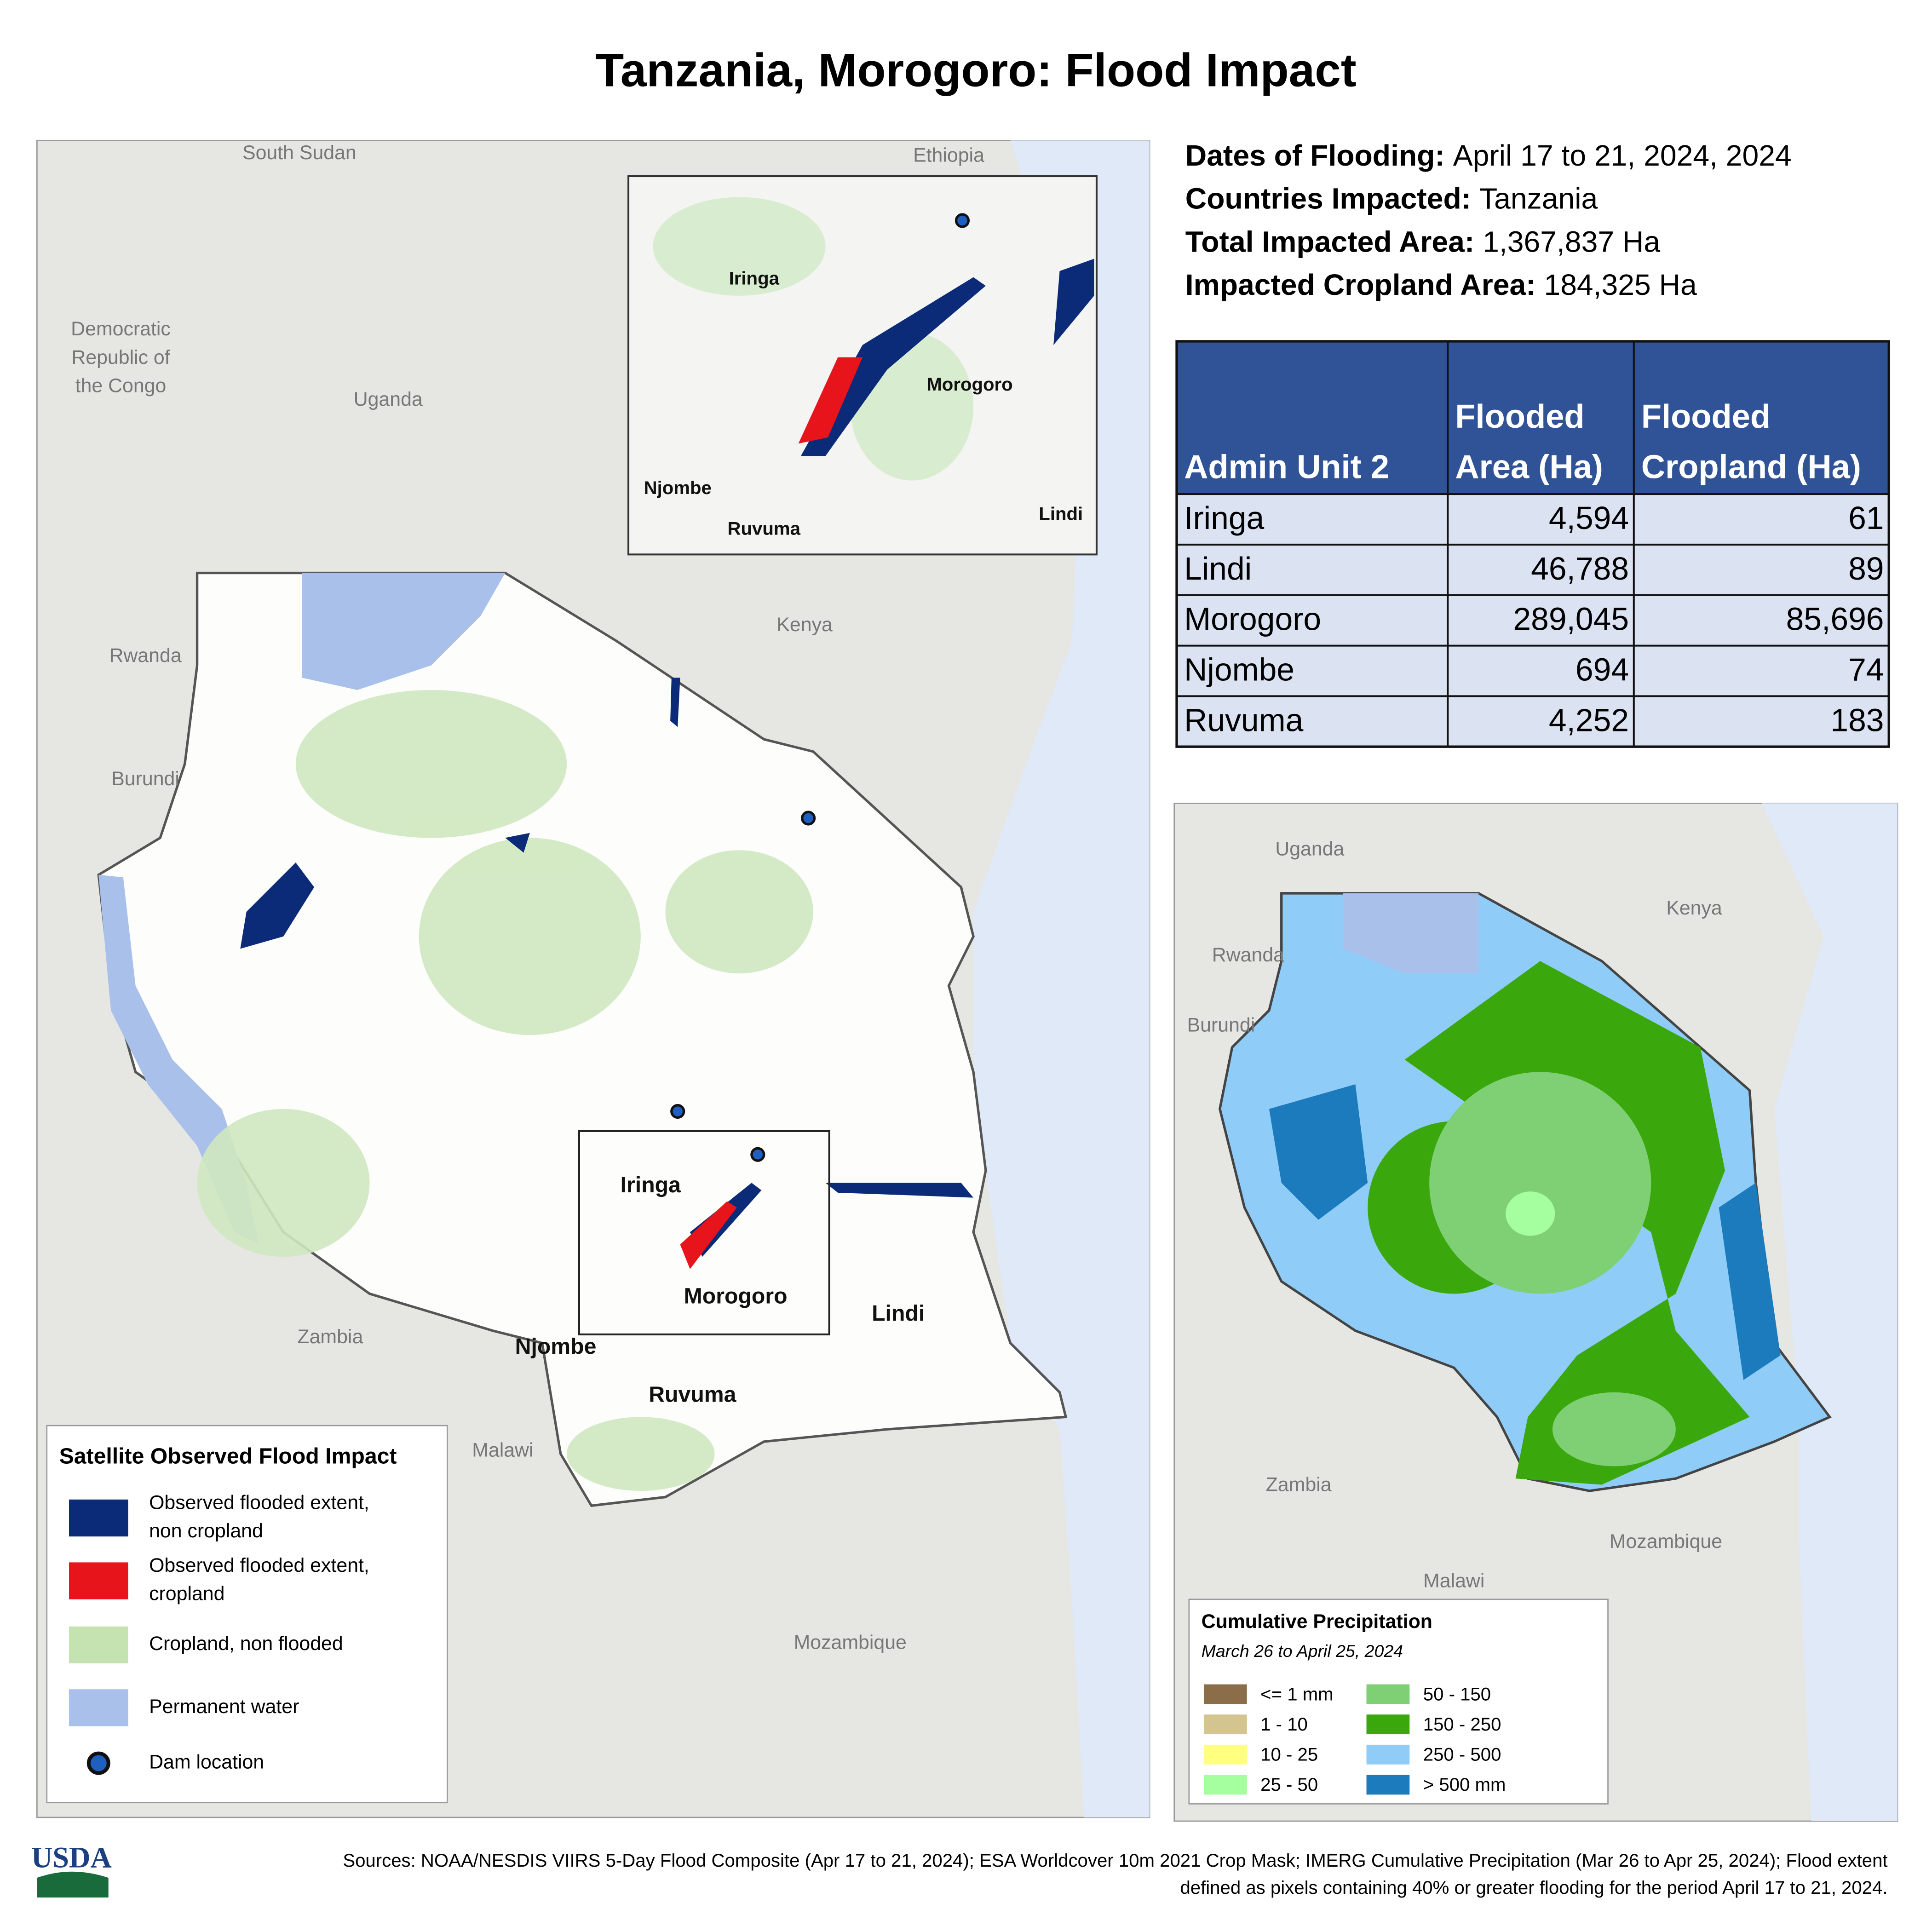  What do you see at coordinates (1462, 1754) in the screenshot?
I see `legend-label: 250 - 500` at bounding box center [1462, 1754].